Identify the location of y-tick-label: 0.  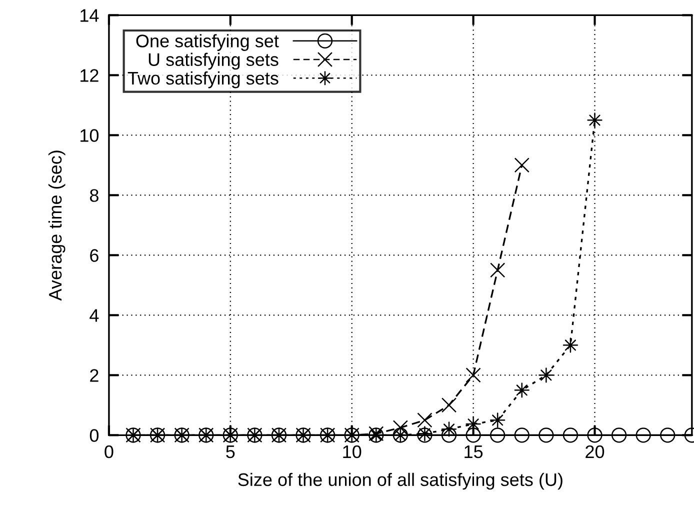
(94, 435).